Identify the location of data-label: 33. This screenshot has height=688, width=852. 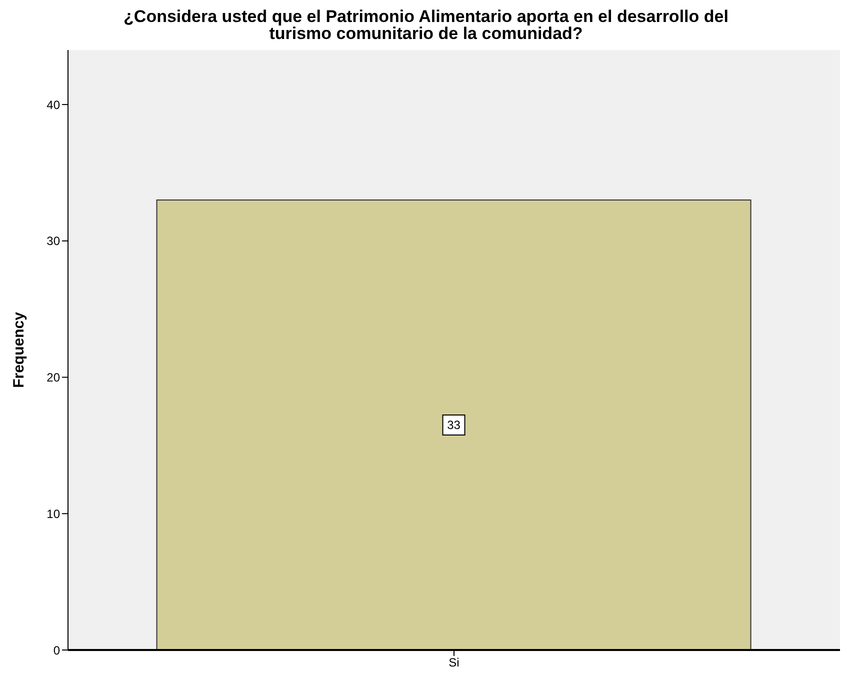
(454, 425).